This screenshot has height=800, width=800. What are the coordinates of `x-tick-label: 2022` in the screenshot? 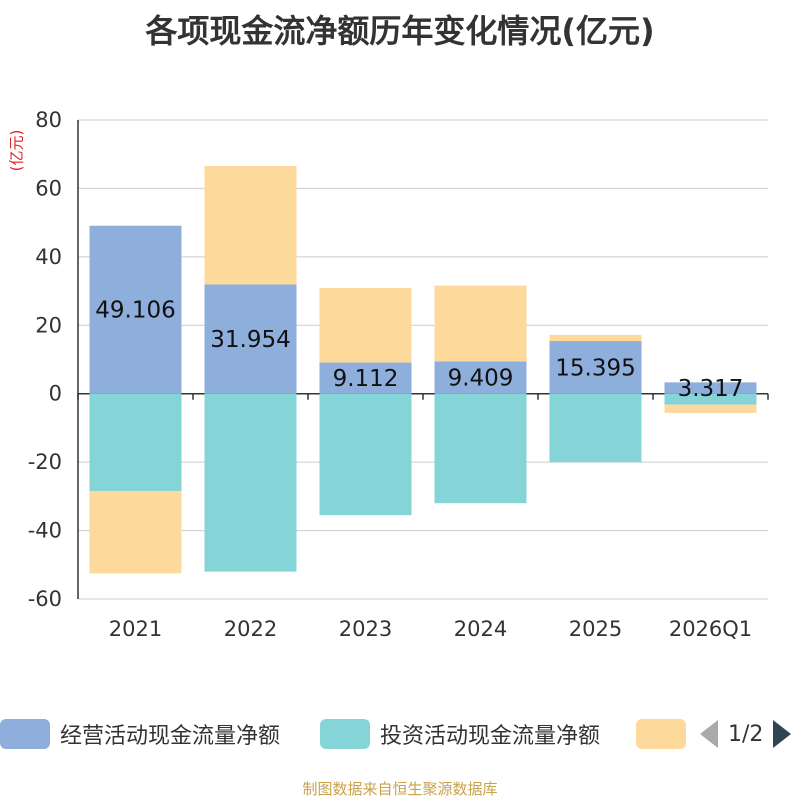 It's located at (250, 629).